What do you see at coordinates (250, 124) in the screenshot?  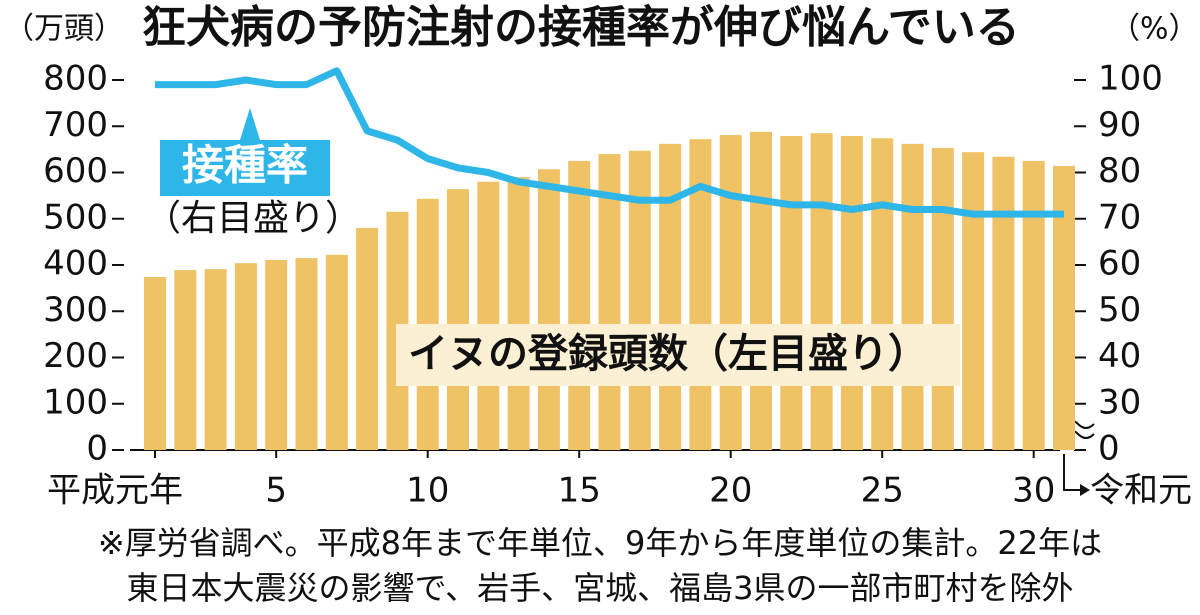 I see `line-label-pointer` at bounding box center [250, 124].